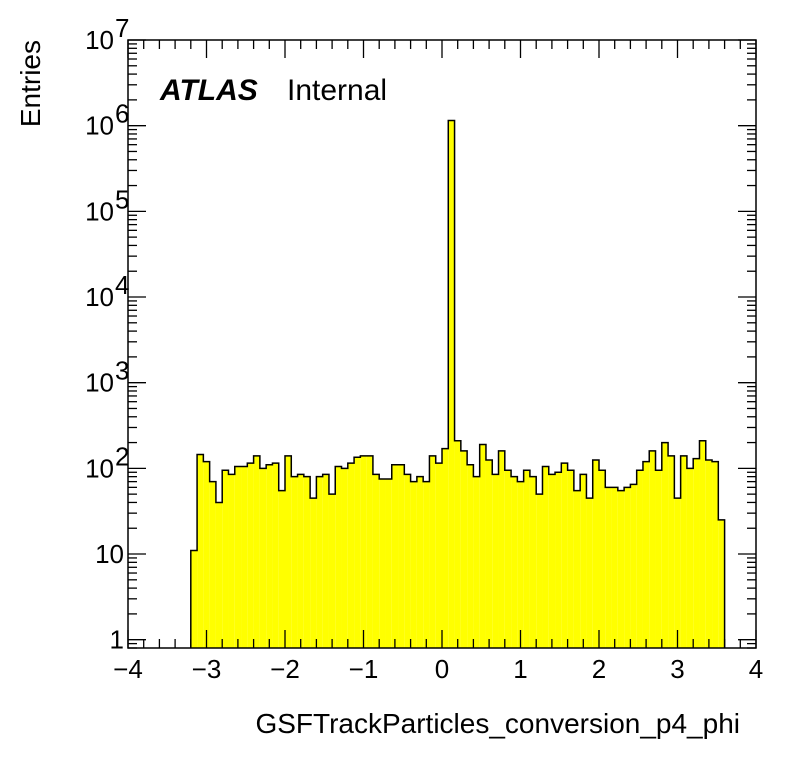  What do you see at coordinates (122, 199) in the screenshot?
I see `y-tick-exponent-5: 5` at bounding box center [122, 199].